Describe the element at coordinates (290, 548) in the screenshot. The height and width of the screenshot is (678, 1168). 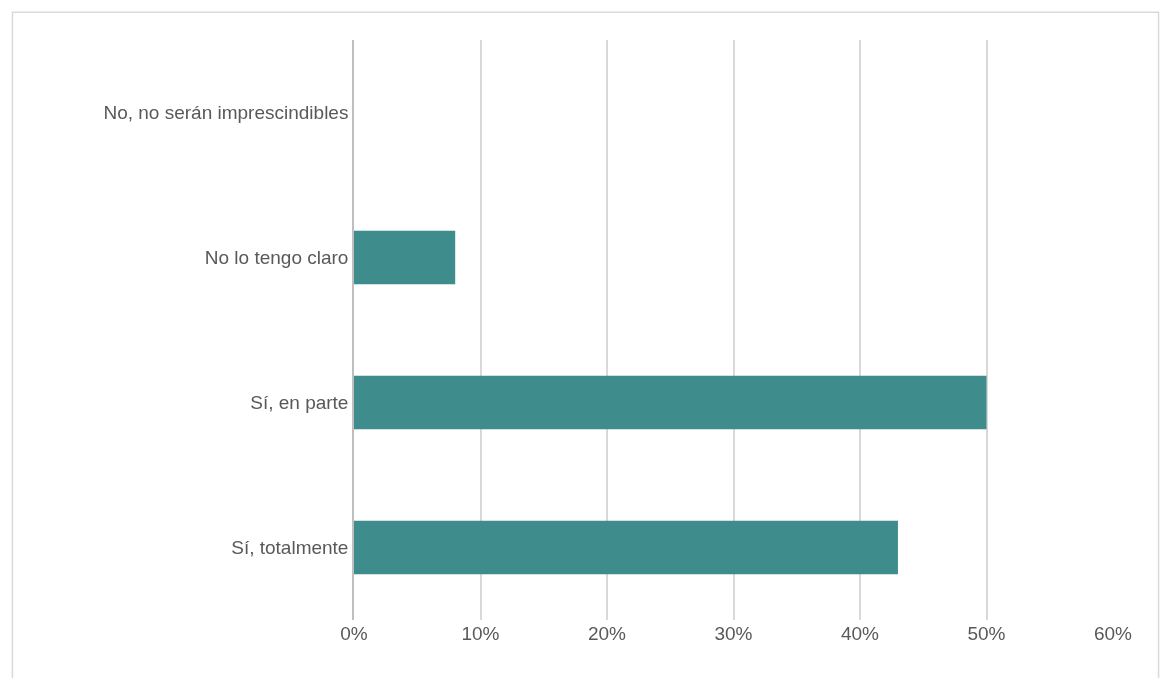
I see `y-tick-label: Sí, totalmente` at that location.